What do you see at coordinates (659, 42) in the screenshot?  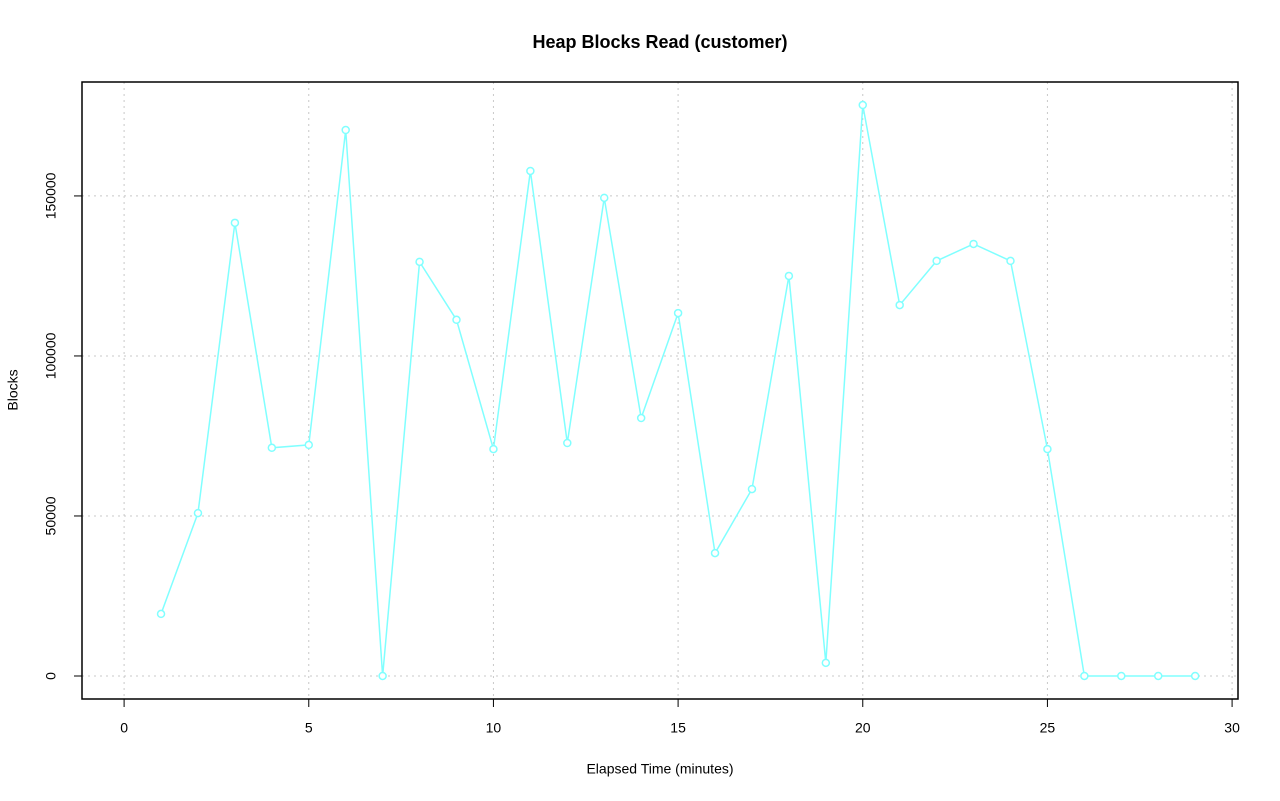 I see `chart-title: Heap Blocks Read (customer)` at bounding box center [659, 42].